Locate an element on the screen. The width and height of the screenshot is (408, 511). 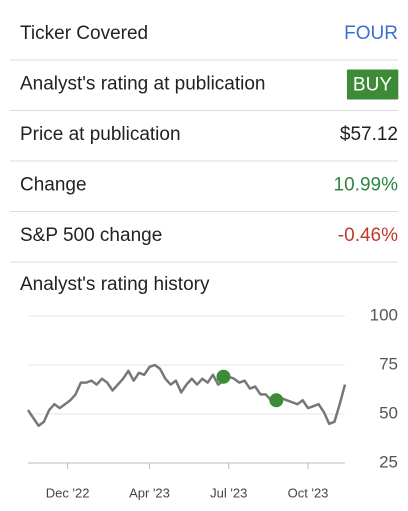
row-label: Ticker Covered is located at coordinates (84, 33).